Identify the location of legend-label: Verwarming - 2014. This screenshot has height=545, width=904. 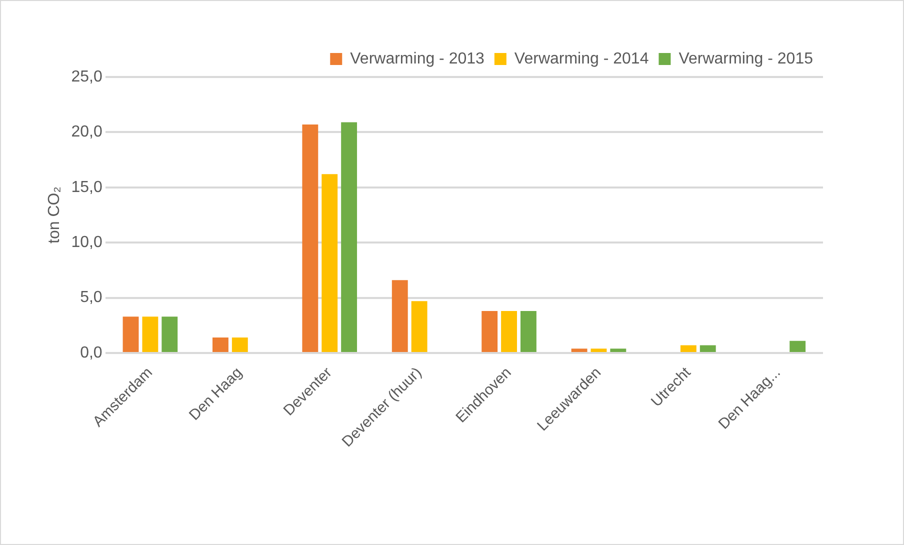
(581, 59).